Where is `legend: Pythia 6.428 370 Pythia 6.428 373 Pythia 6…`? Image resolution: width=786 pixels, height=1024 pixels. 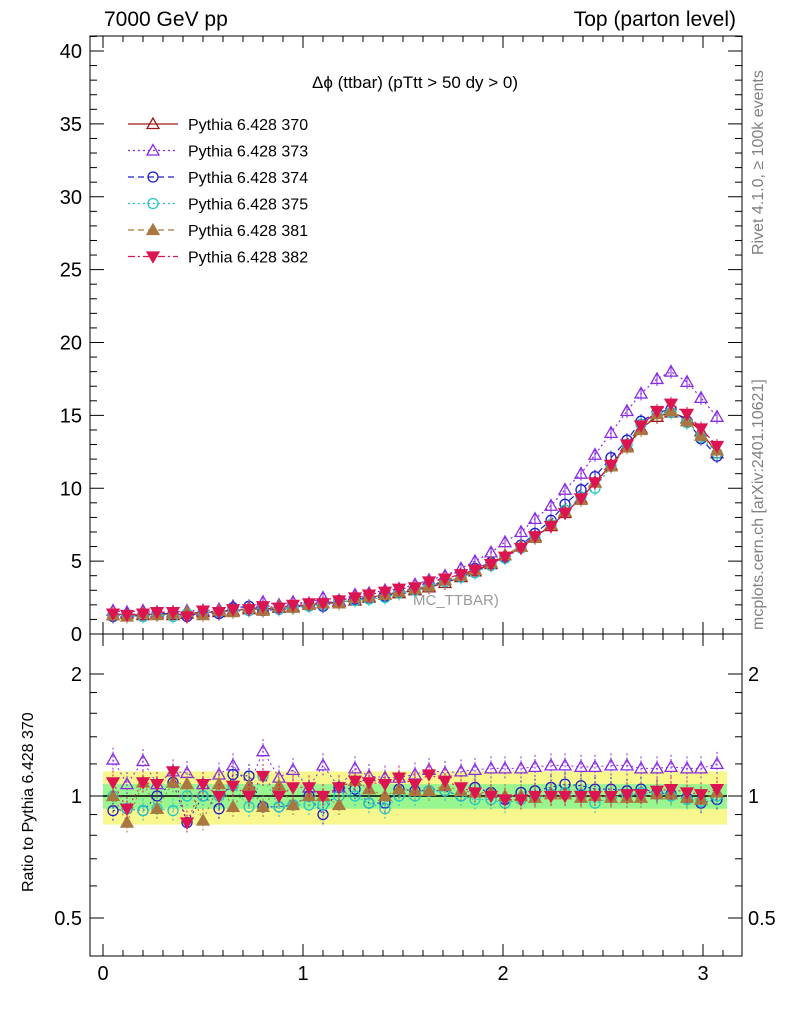 legend: Pythia 6.428 370 Pythia 6.428 373 Pythia 6… is located at coordinates (218, 191).